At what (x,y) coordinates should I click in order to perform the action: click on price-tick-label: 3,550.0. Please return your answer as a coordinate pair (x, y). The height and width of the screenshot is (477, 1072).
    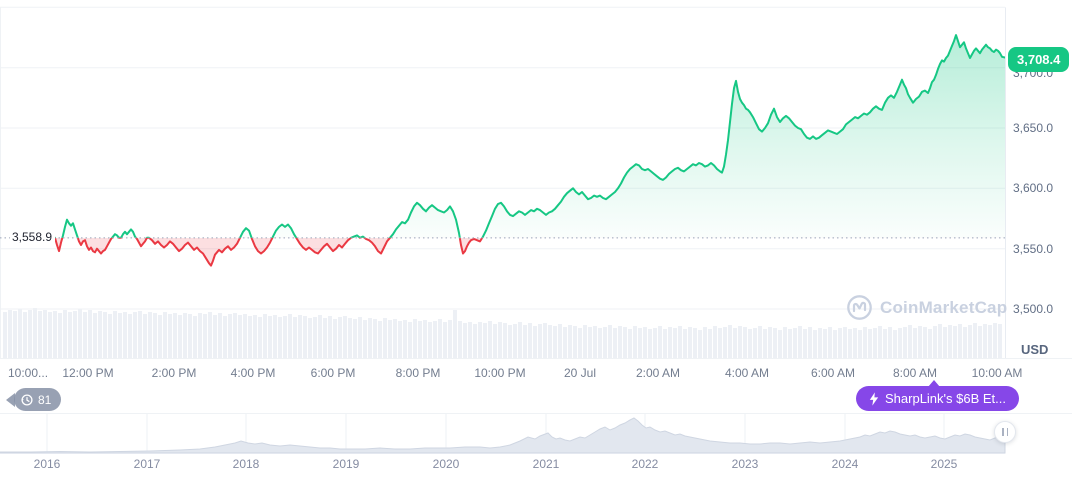
    Looking at the image, I should click on (1033, 248).